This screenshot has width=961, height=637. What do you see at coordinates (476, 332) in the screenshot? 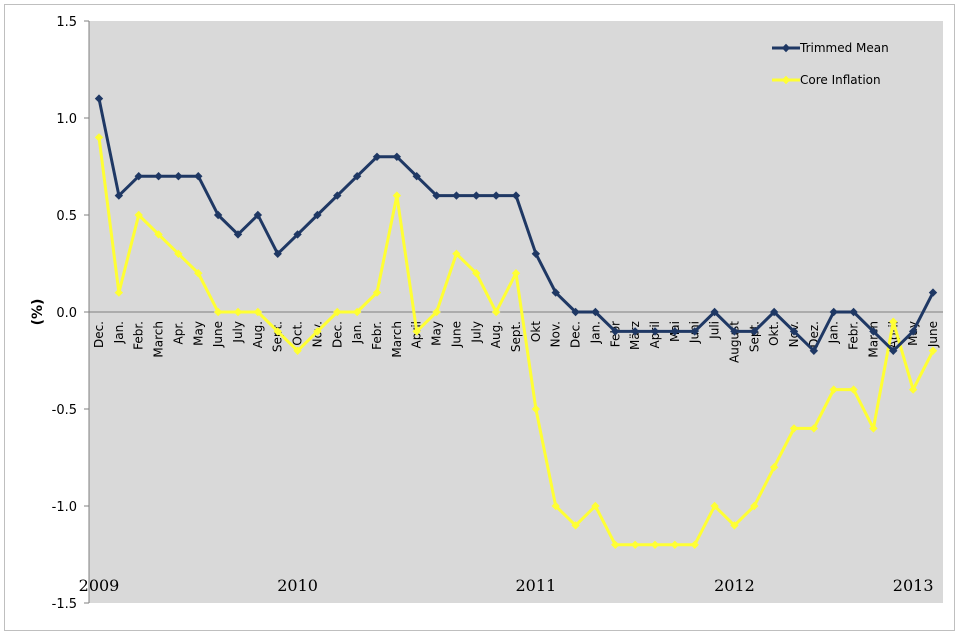
I see `x-tick-label: July` at bounding box center [476, 332].